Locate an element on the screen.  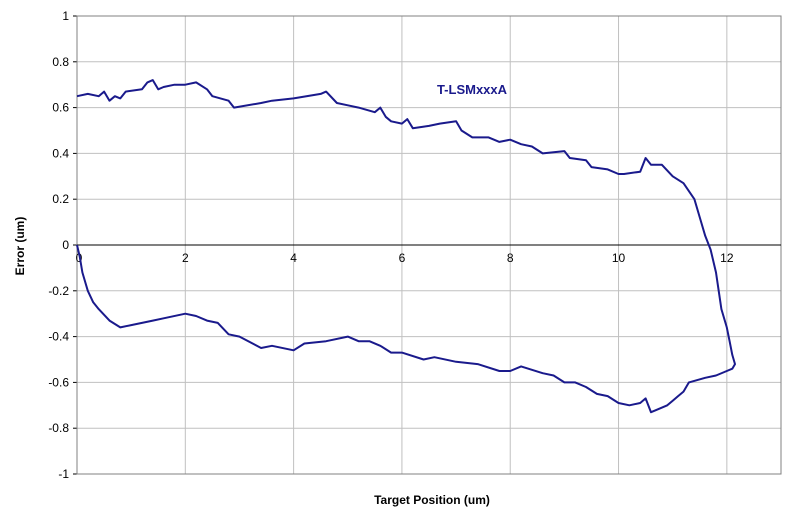
y-tick-labels: -1 -0.8 -0.6 -0.4 -0.2 0 0.2 0.4 0.6 0.8 1 is located at coordinates (58, 245).